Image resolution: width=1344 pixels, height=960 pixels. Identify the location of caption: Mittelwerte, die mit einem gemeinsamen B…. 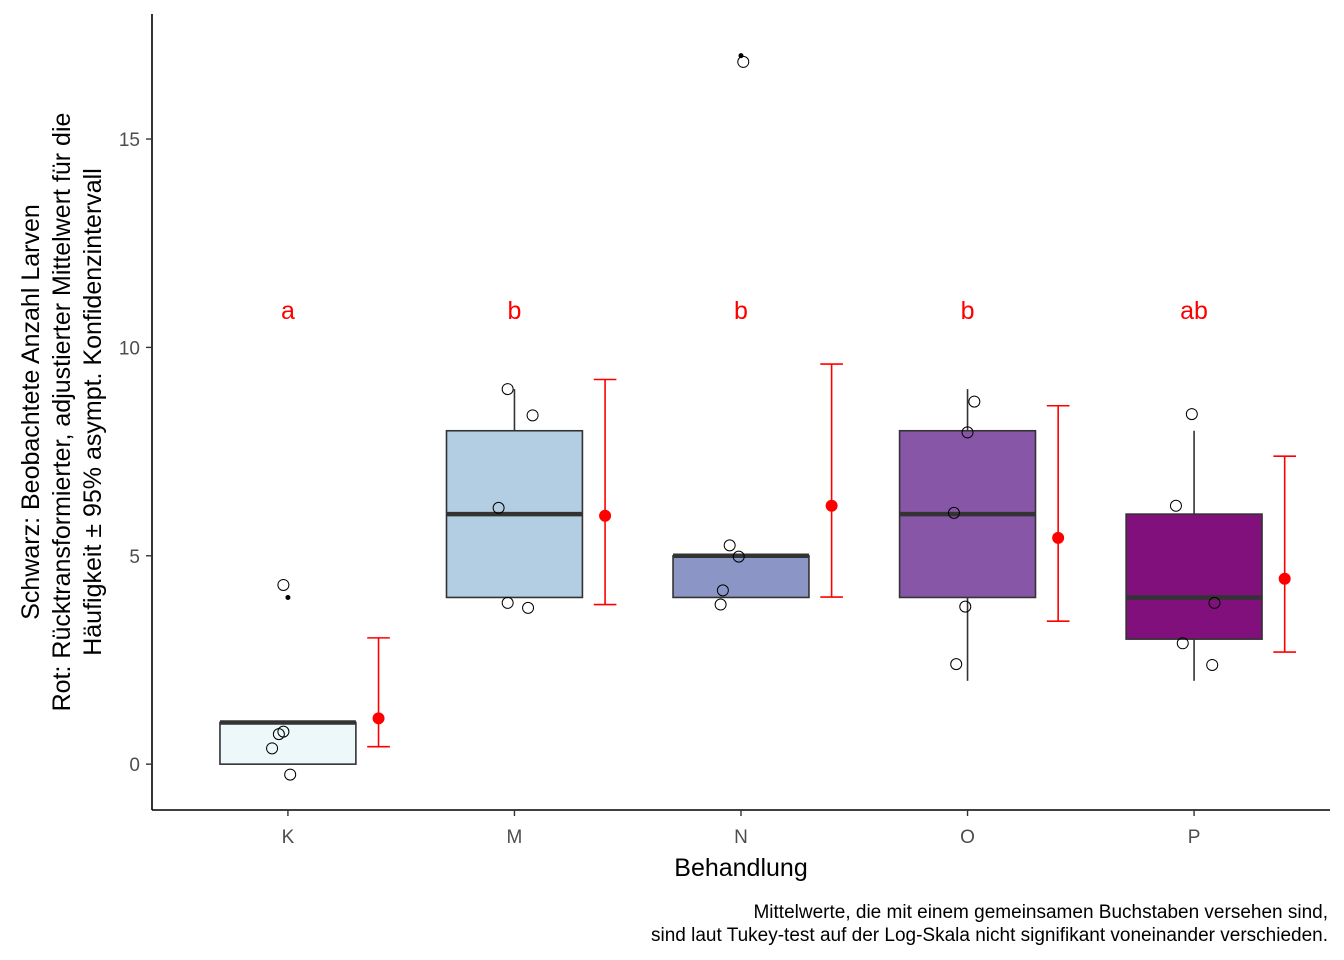
(989, 924).